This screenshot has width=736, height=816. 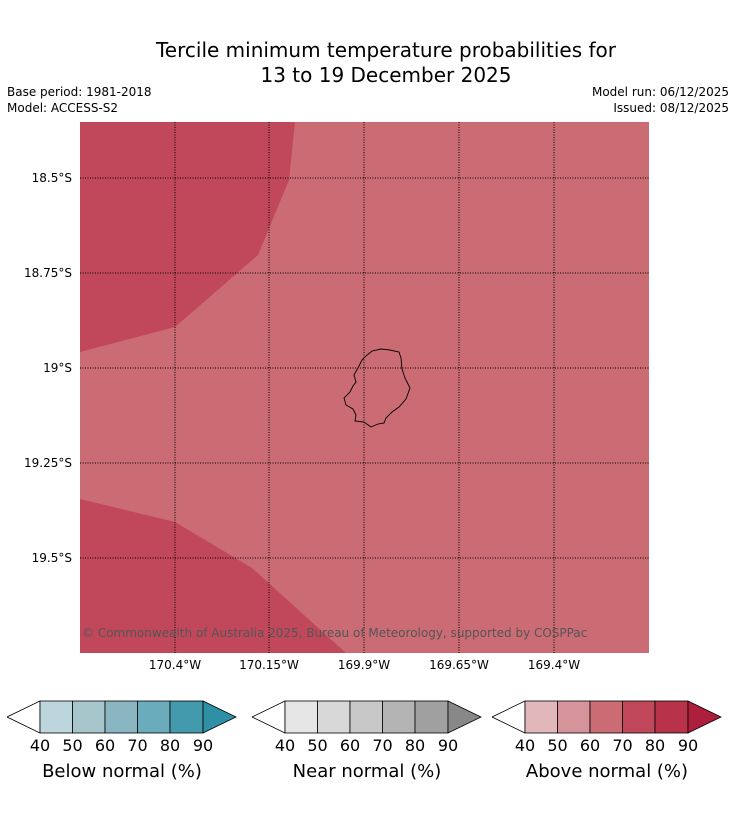 I want to click on lat-label-19-5: 19.5°S, so click(x=51, y=558).